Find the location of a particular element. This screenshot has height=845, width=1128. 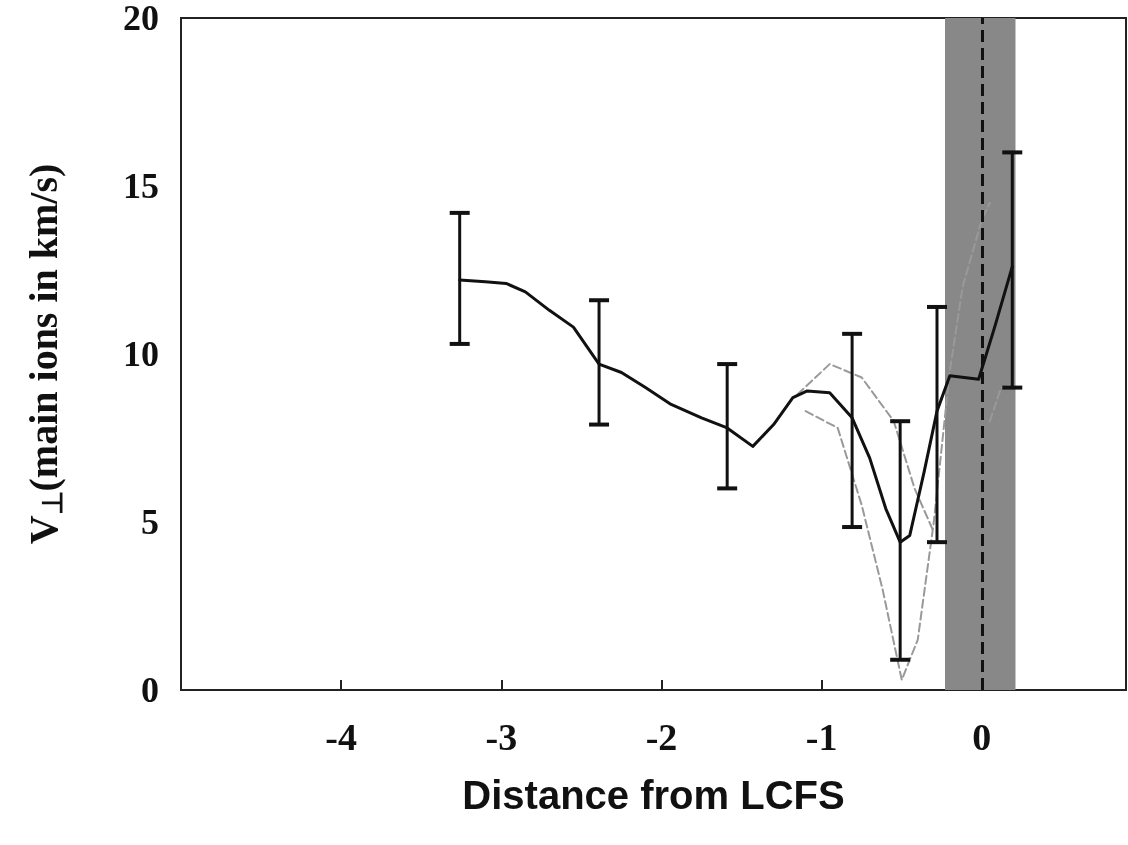

y-tick-label: 20 is located at coordinates (141, 19).